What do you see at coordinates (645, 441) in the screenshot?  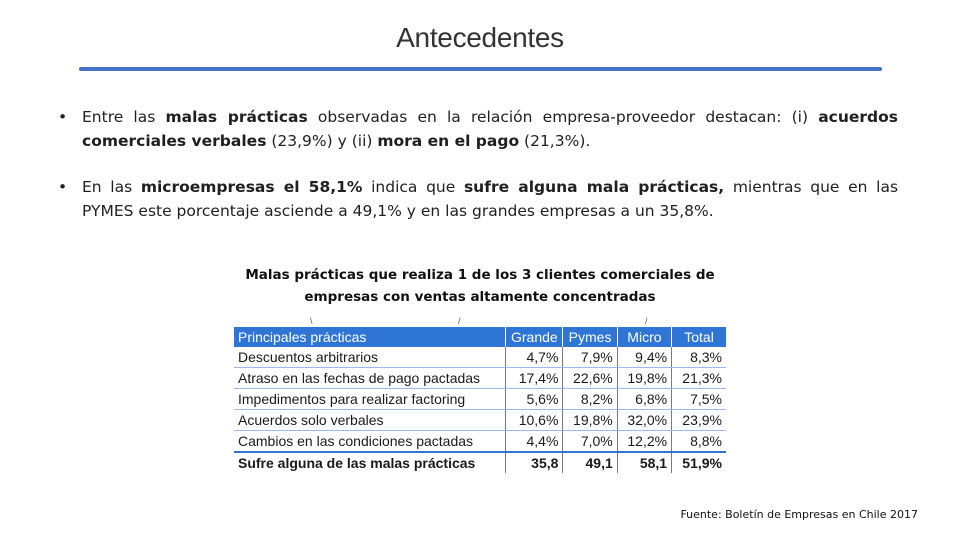 I see `table-cell: 12,2%` at bounding box center [645, 441].